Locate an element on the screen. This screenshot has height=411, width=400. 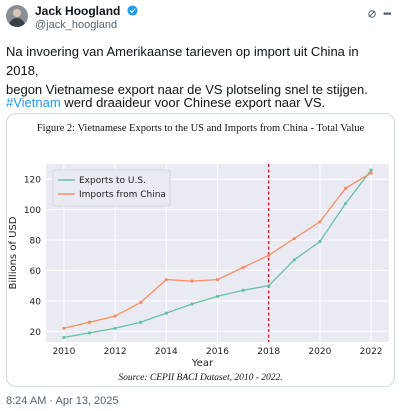
avatar is located at coordinates (17, 16).